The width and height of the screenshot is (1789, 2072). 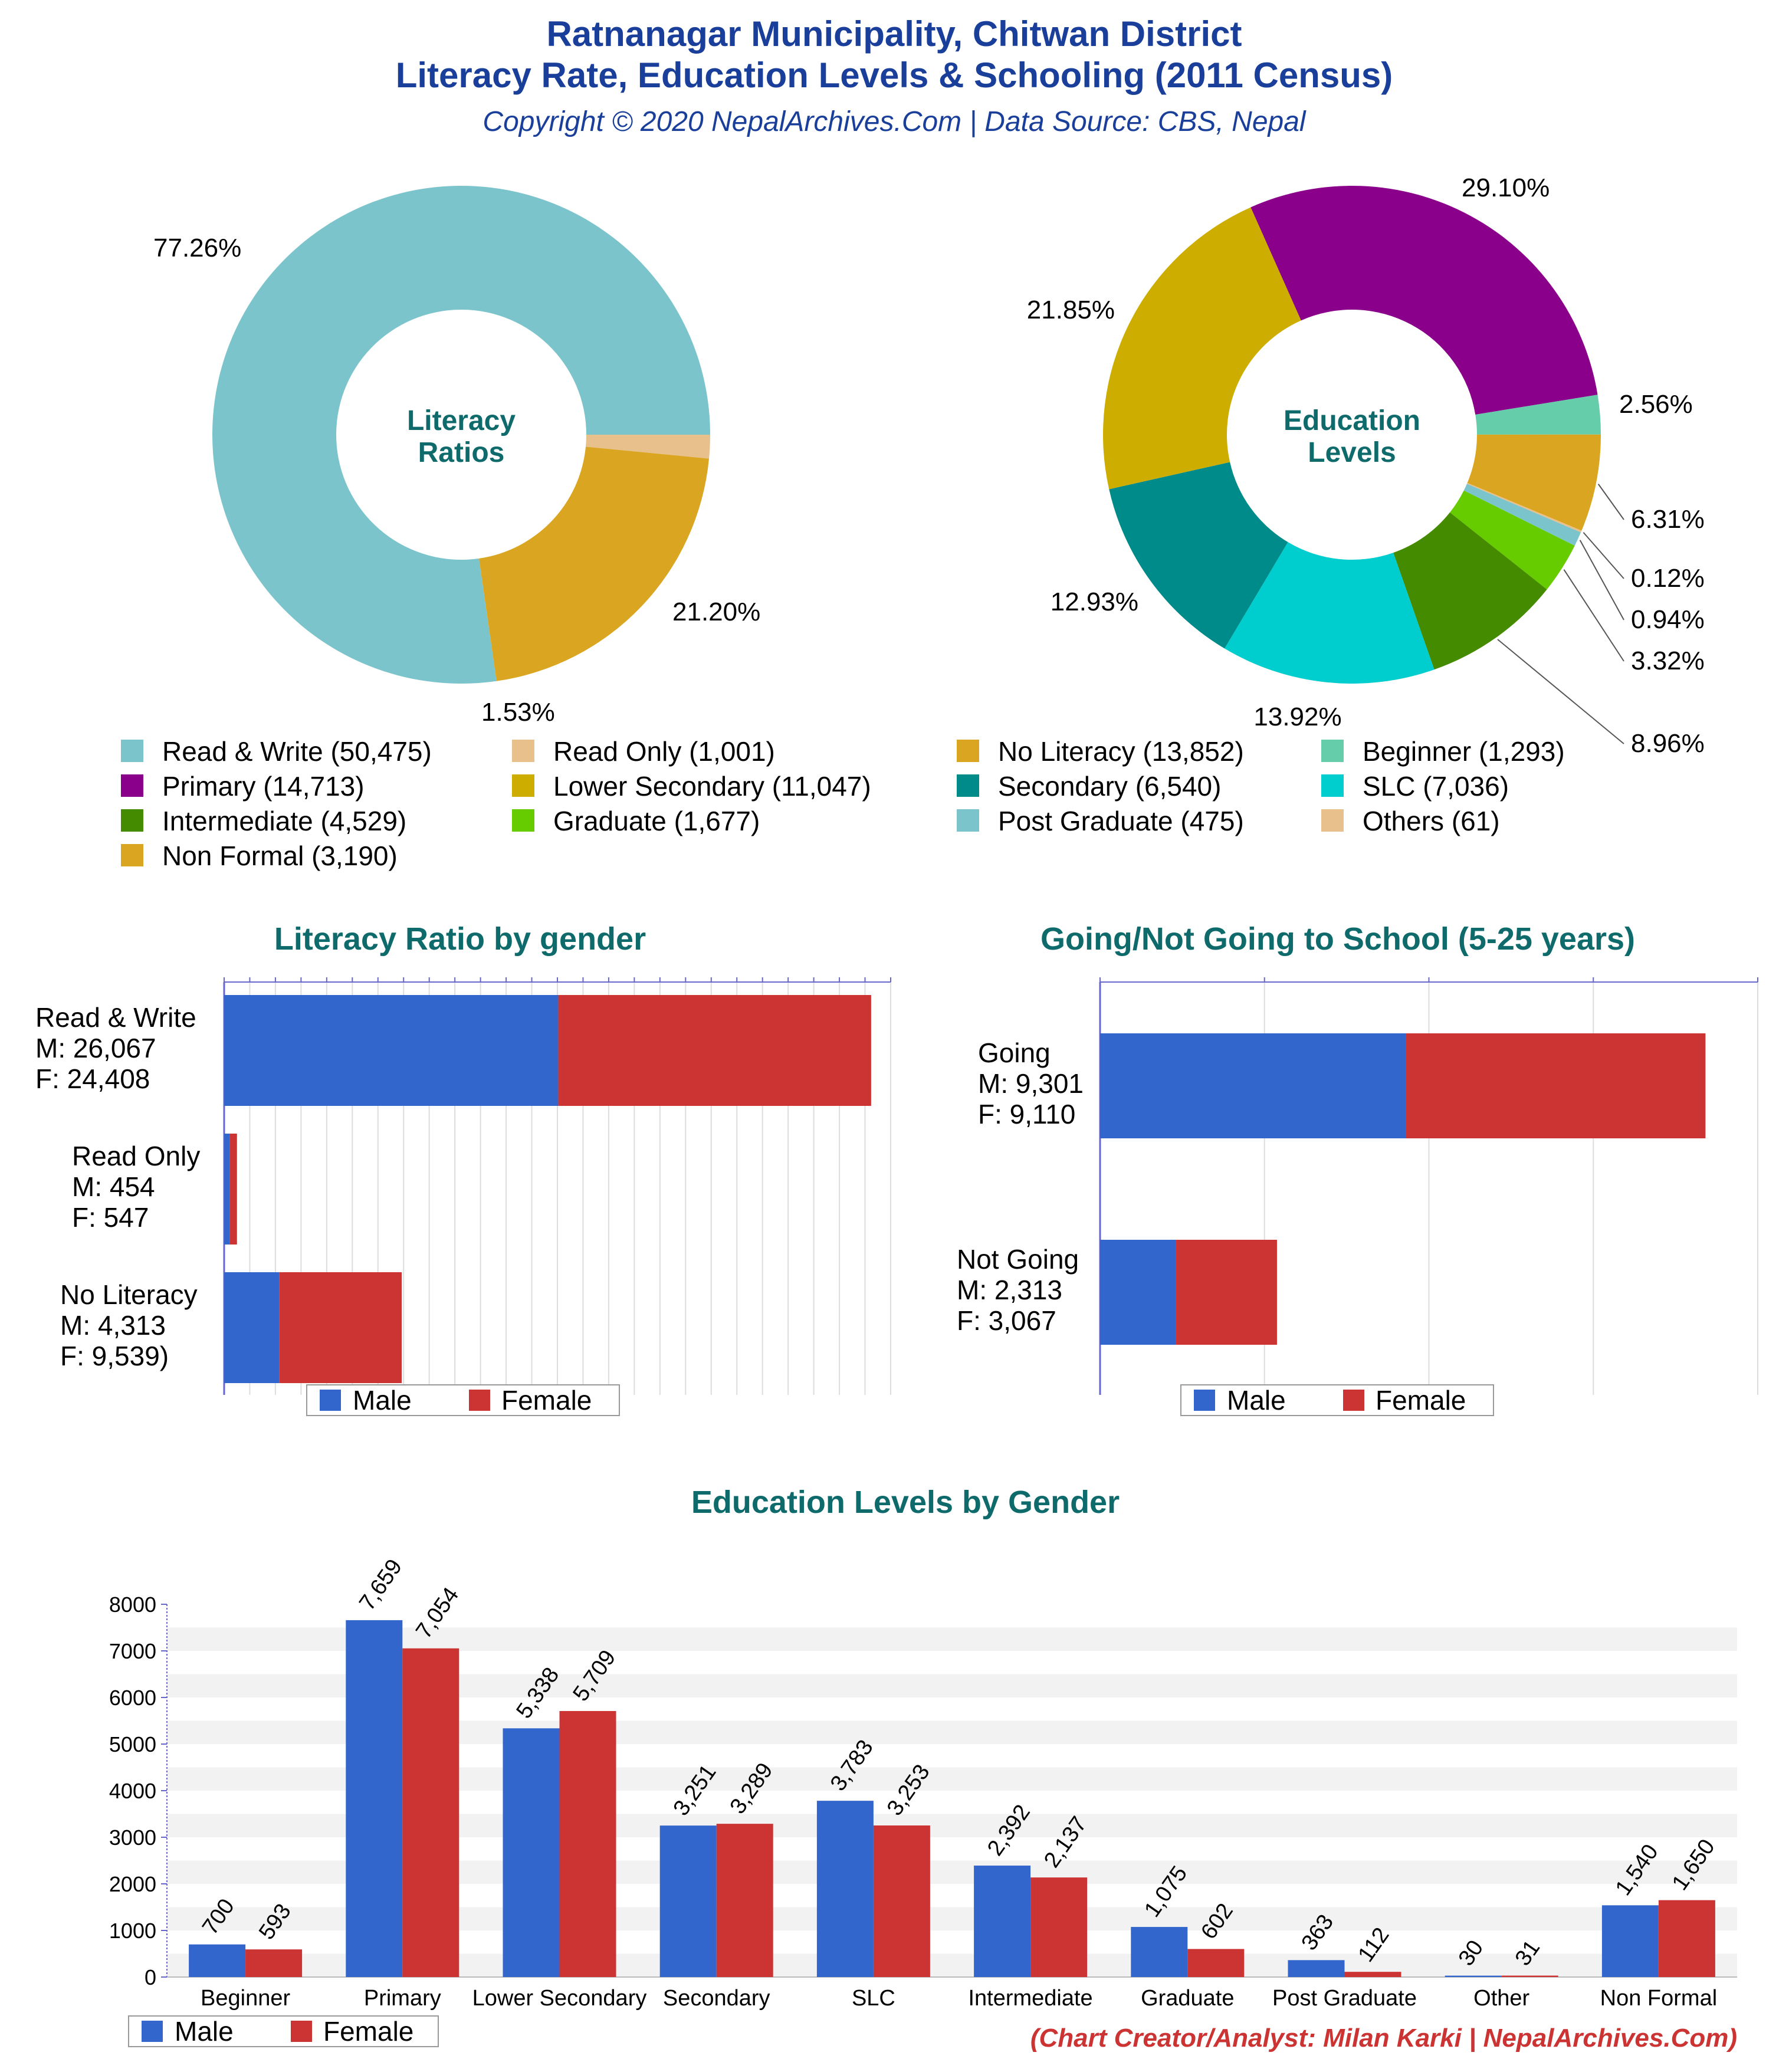 I want to click on x-category-label: Non Formal, so click(x=1659, y=1998).